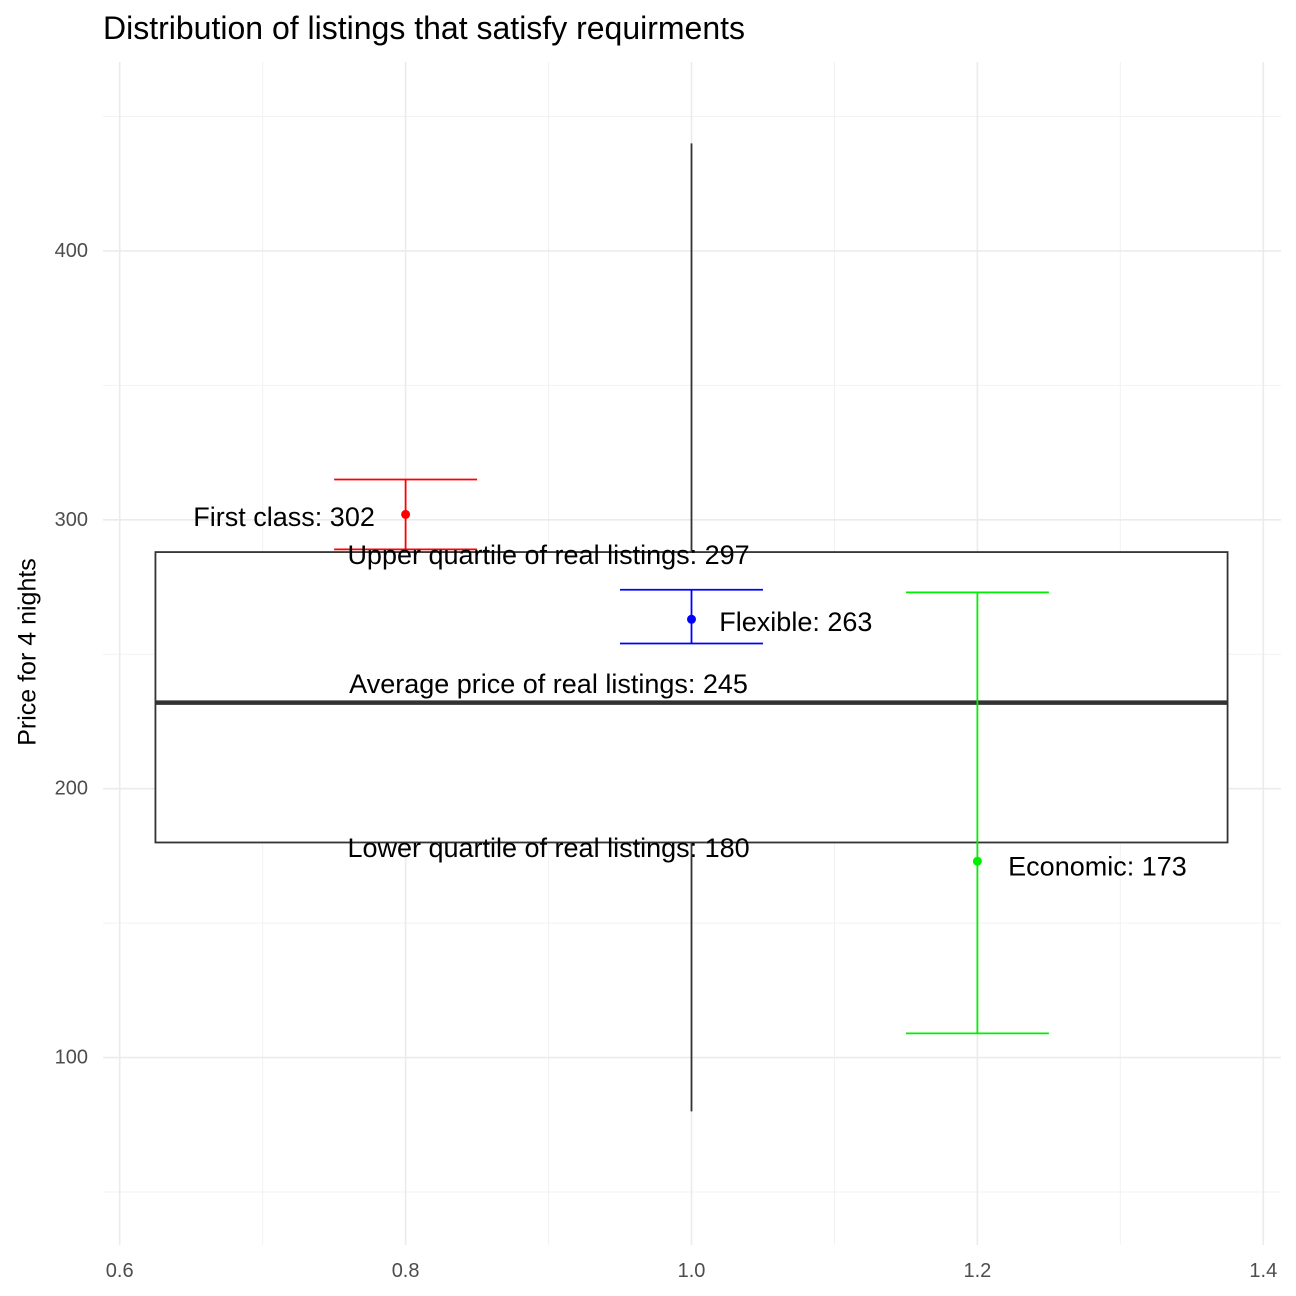  What do you see at coordinates (71, 251) in the screenshot?
I see `y-tick-label: 400` at bounding box center [71, 251].